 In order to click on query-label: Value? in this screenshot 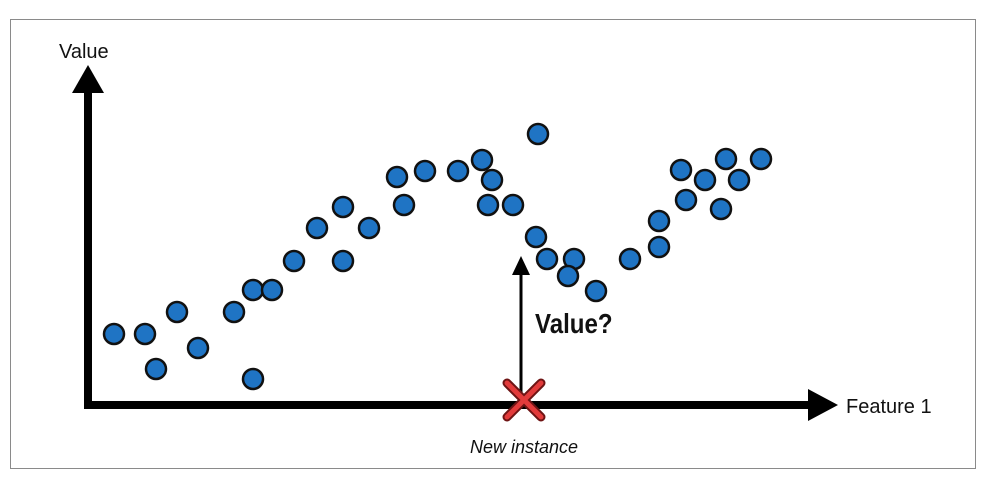, I will do `click(574, 323)`.